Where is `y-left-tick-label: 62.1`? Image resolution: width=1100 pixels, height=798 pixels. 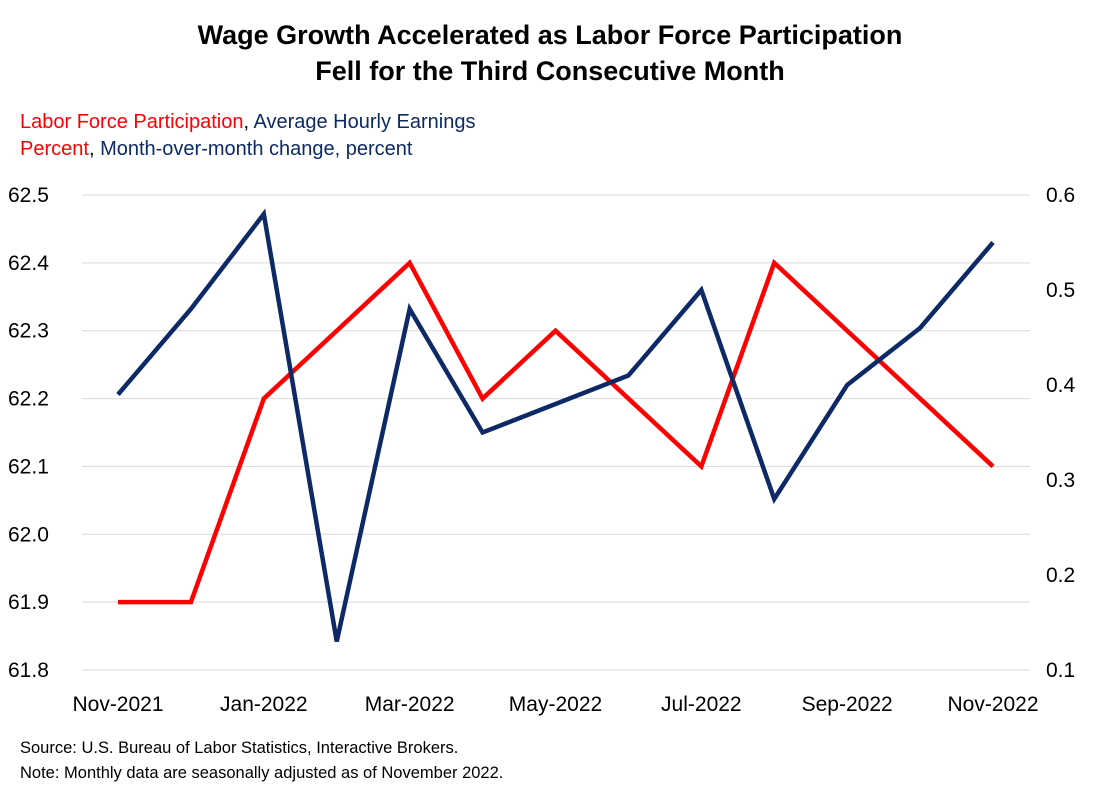 y-left-tick-label: 62.1 is located at coordinates (28, 466).